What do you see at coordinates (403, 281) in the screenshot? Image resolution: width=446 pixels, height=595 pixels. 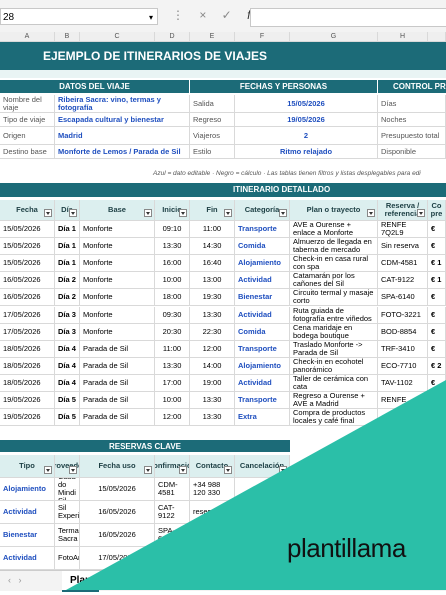 I see `table-cell: CAT-9122` at bounding box center [403, 281].